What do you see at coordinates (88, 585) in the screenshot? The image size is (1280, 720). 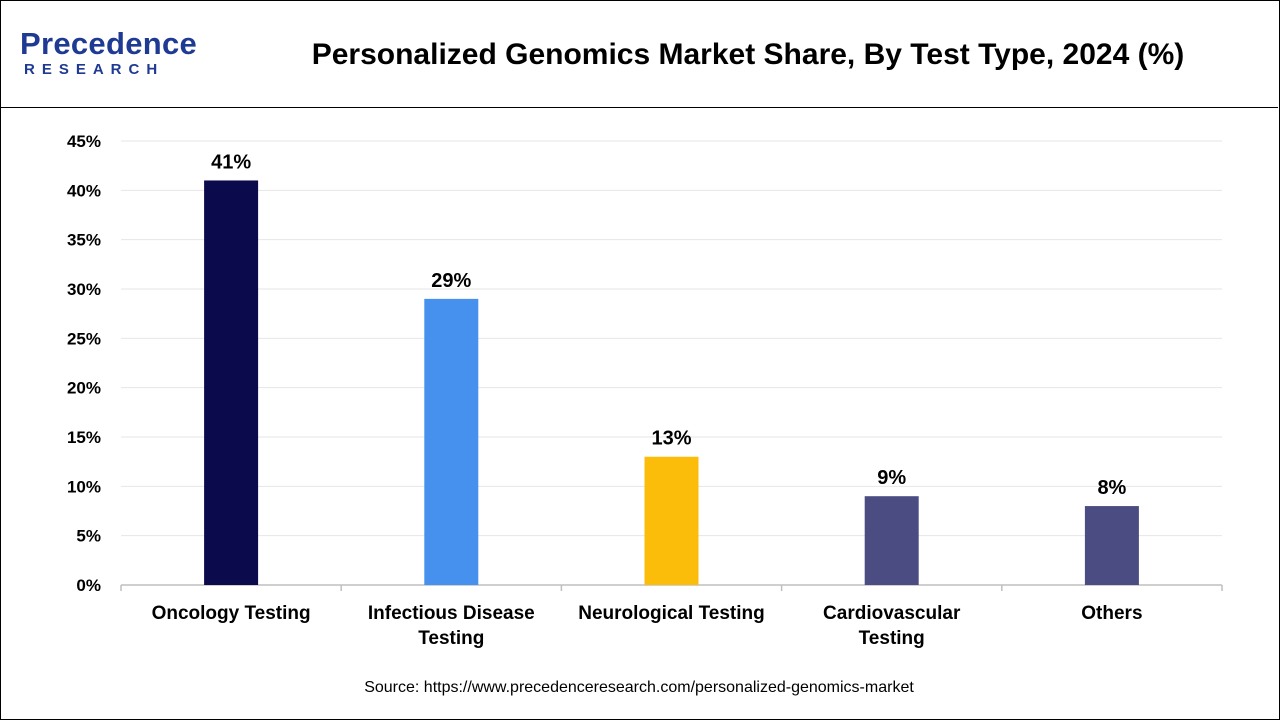 I see `y-tick-label: 0%` at bounding box center [88, 585].